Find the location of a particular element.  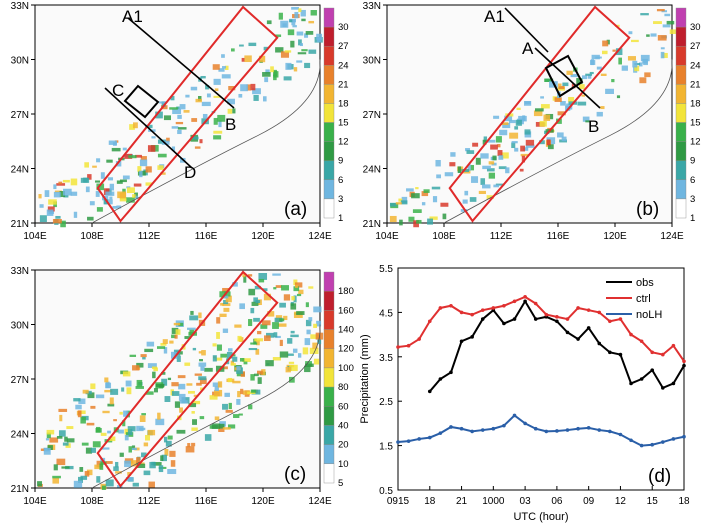

x-tick-label: 18 is located at coordinates (684, 501).